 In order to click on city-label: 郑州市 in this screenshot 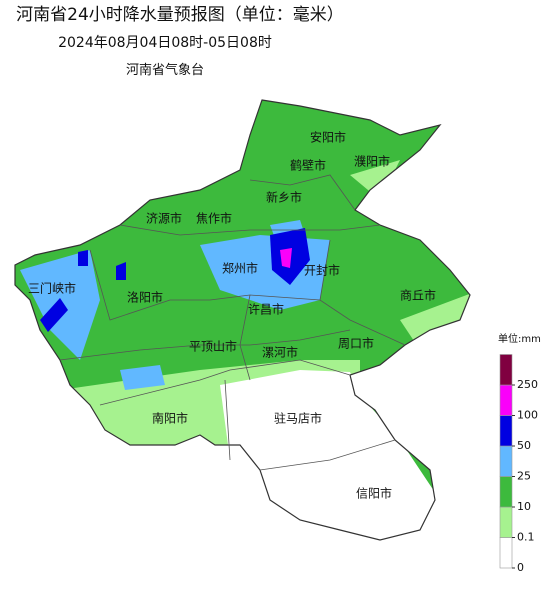, I will do `click(240, 268)`.